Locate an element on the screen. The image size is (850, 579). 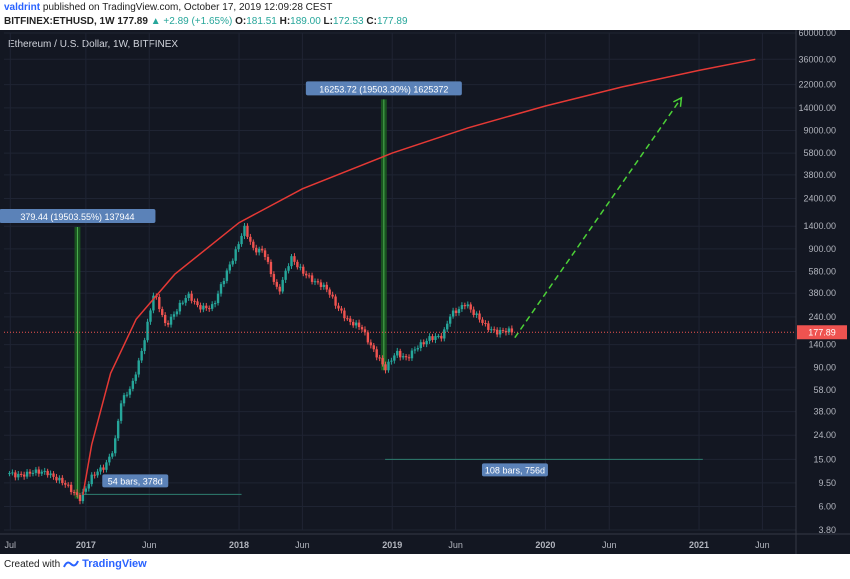
tradingview-logo-icon is located at coordinates (71, 564).